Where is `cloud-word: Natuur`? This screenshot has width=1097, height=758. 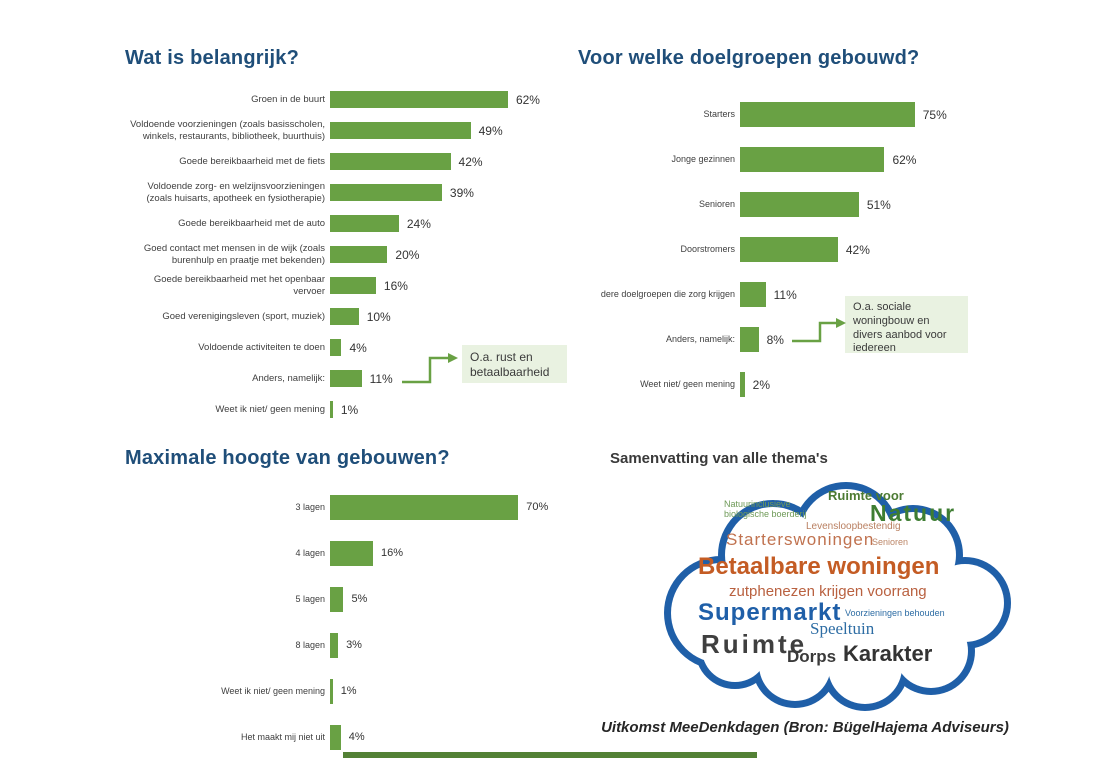
cloud-word: Natuur is located at coordinates (913, 513).